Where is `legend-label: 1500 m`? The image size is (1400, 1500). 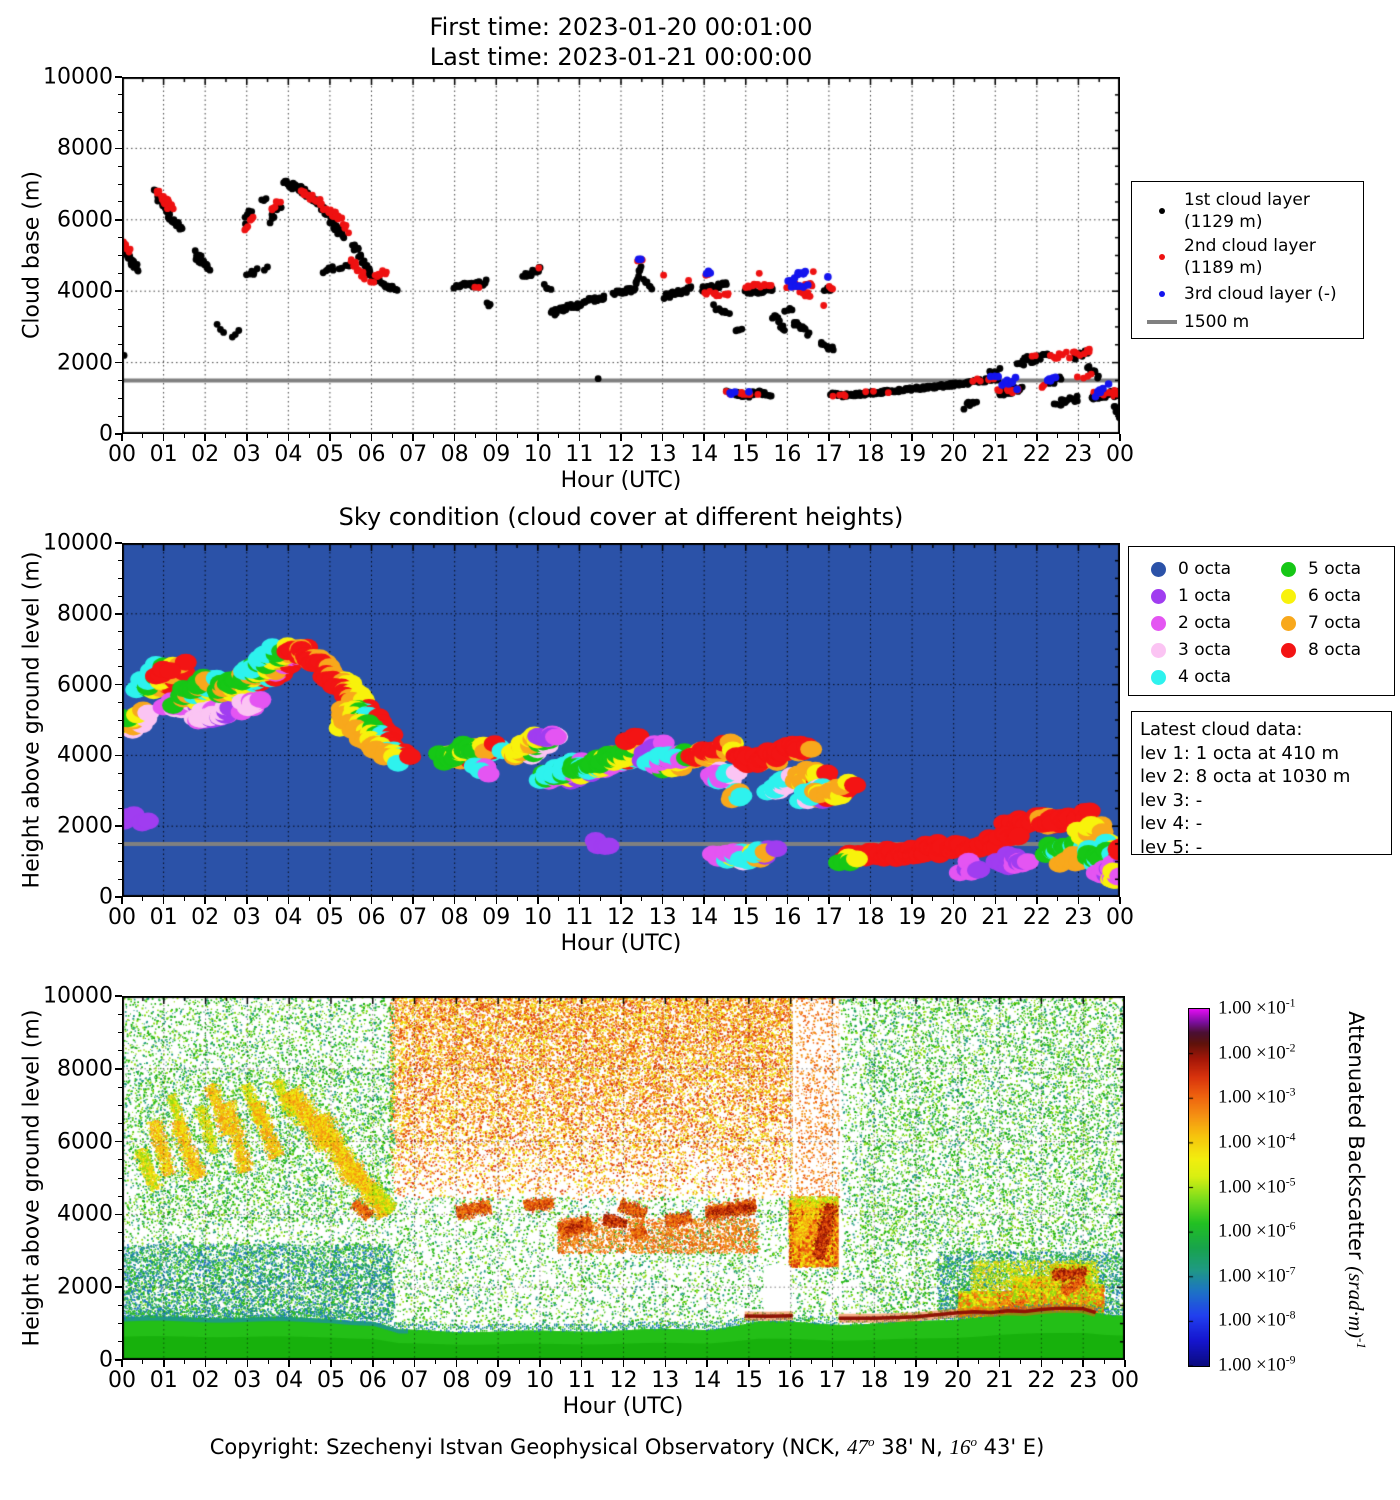 legend-label: 1500 m is located at coordinates (1217, 322).